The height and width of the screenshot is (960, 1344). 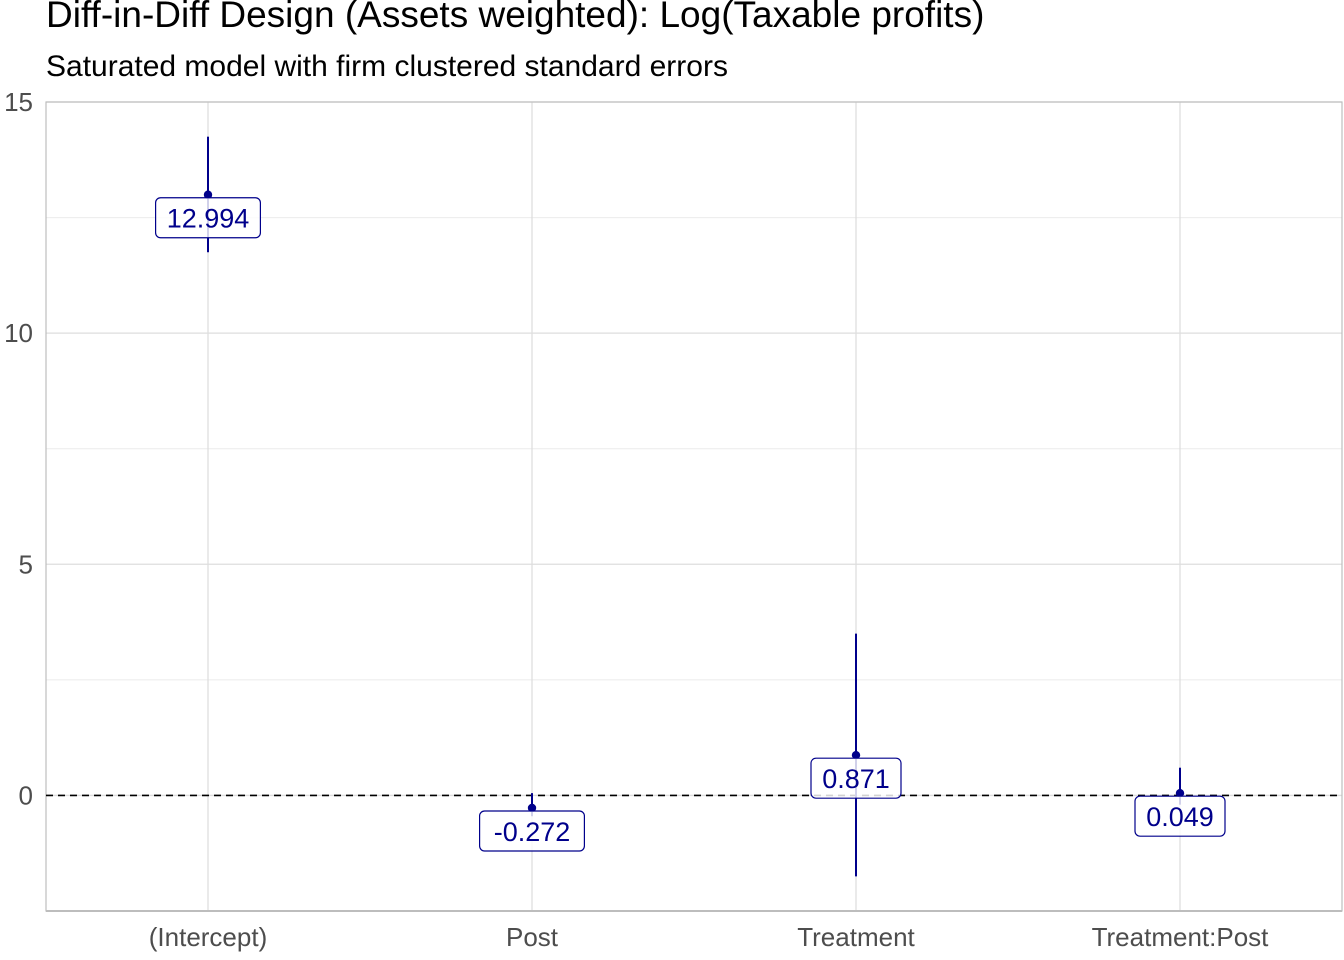 What do you see at coordinates (208, 937) in the screenshot?
I see `x-tick-label: (Intercept)` at bounding box center [208, 937].